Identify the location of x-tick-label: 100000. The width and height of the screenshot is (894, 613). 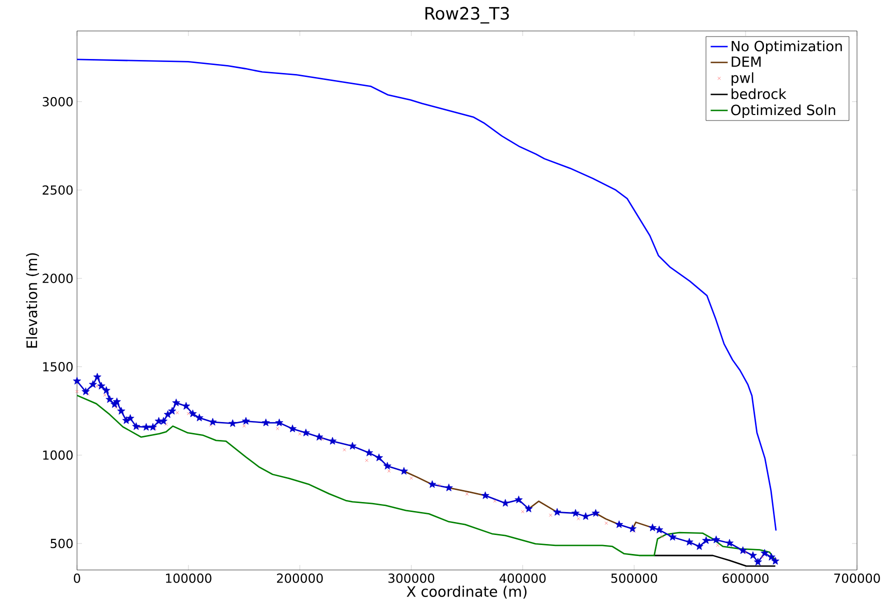
(189, 578).